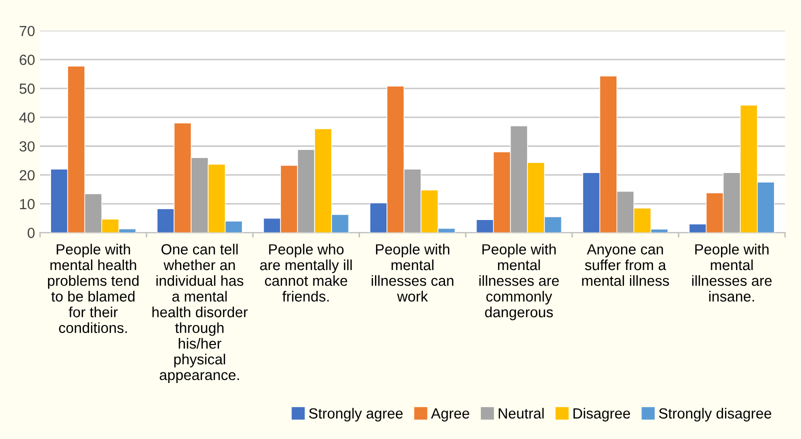  Describe the element at coordinates (27, 175) in the screenshot. I see `y-tick-label: 20` at that location.